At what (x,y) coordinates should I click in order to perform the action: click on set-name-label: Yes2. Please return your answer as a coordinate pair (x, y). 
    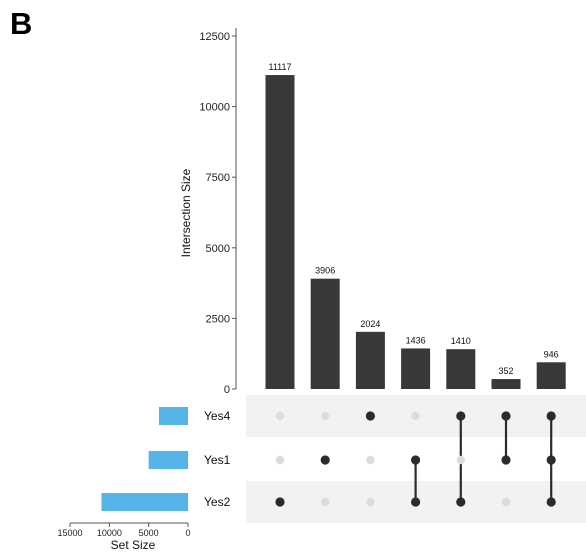
    Looking at the image, I should click on (217, 502).